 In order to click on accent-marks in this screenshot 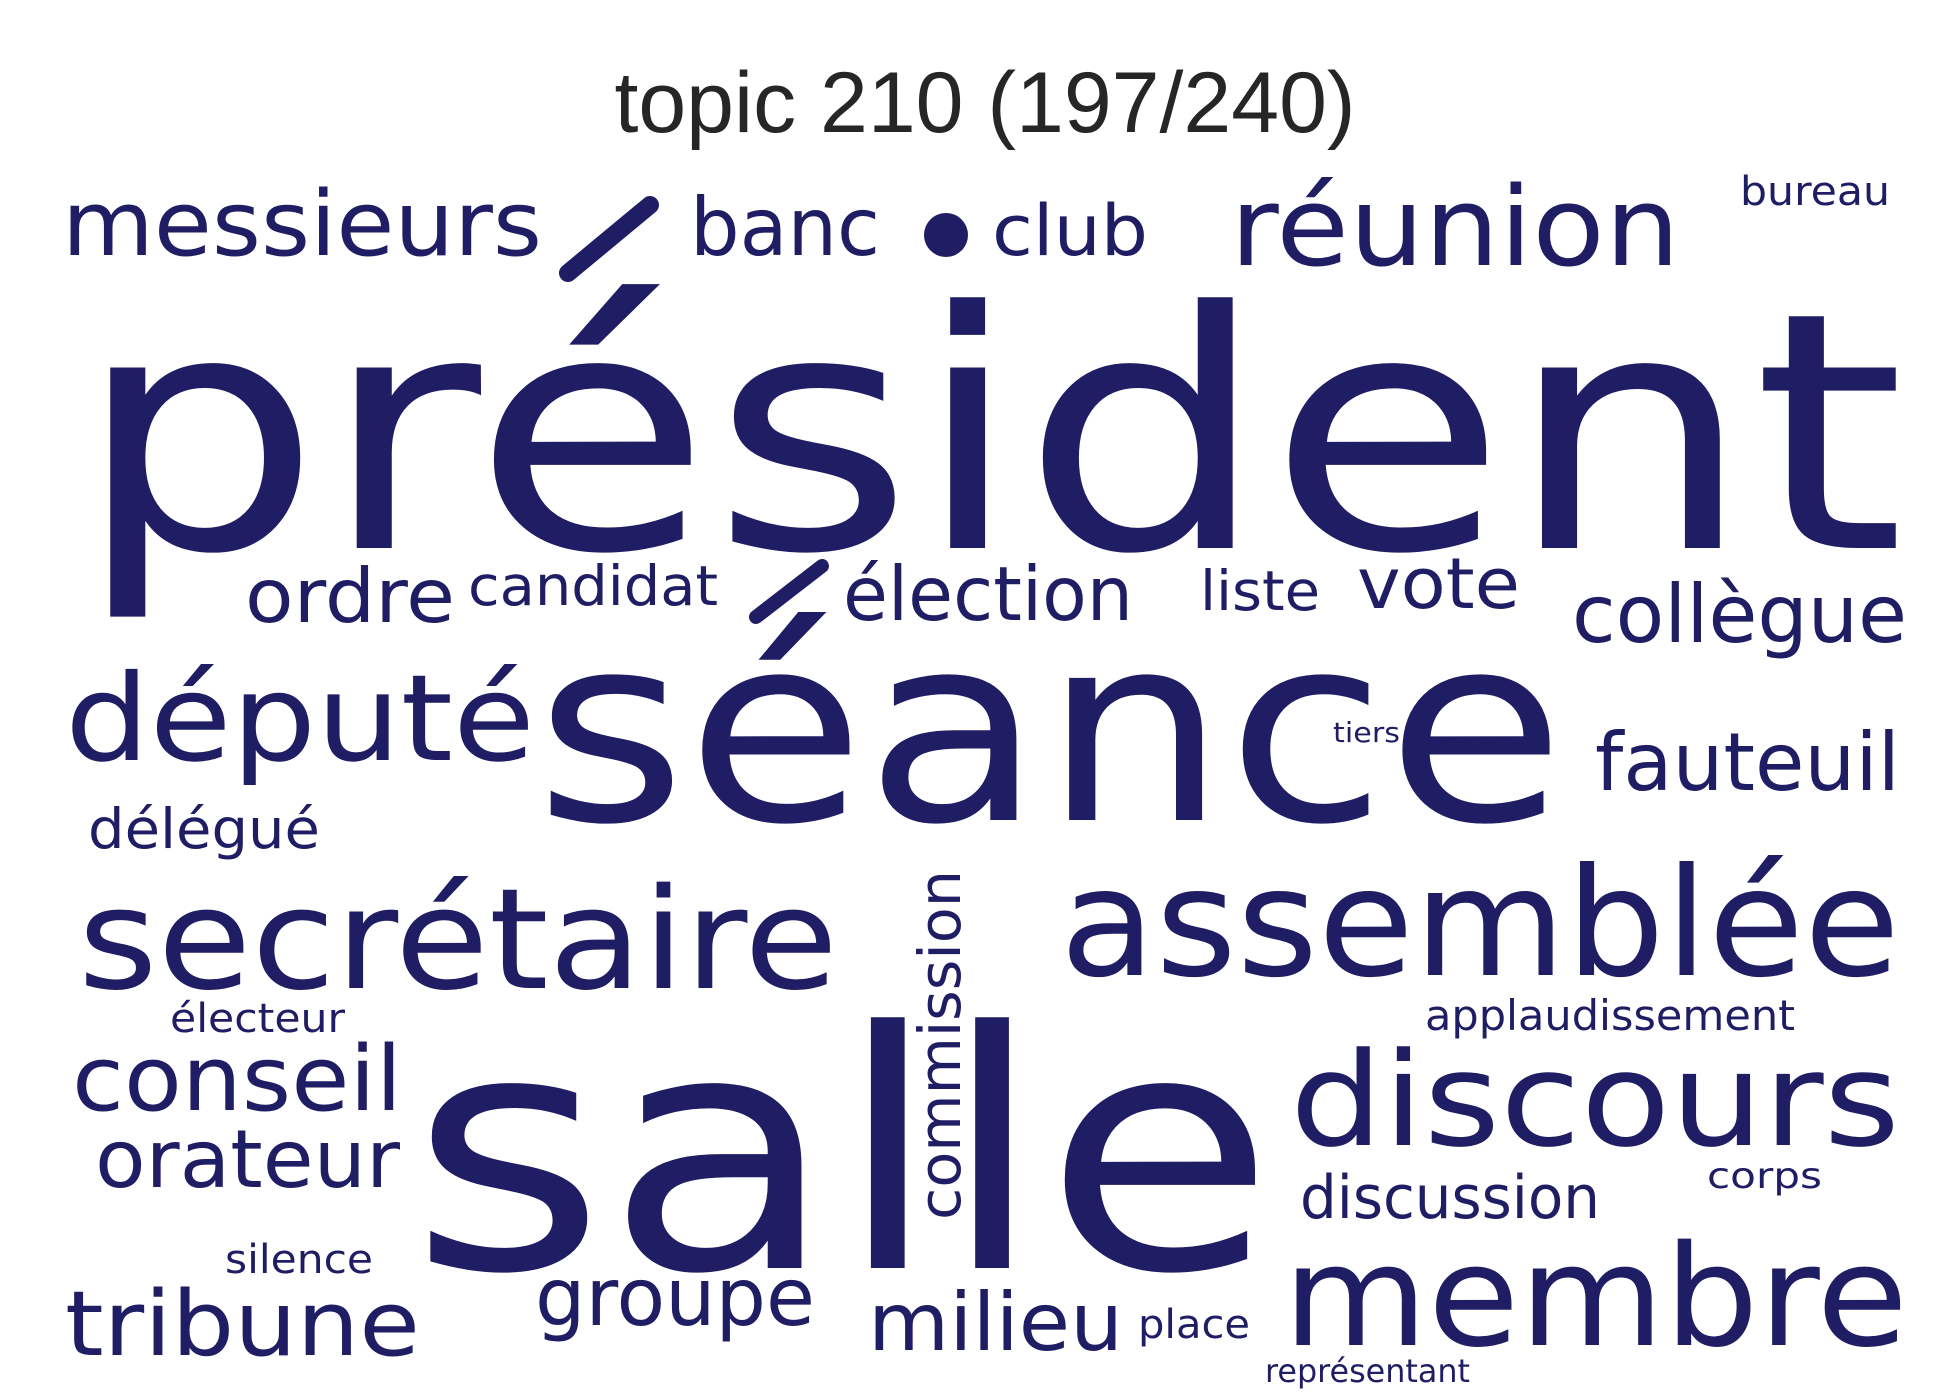, I will do `click(763, 410)`.